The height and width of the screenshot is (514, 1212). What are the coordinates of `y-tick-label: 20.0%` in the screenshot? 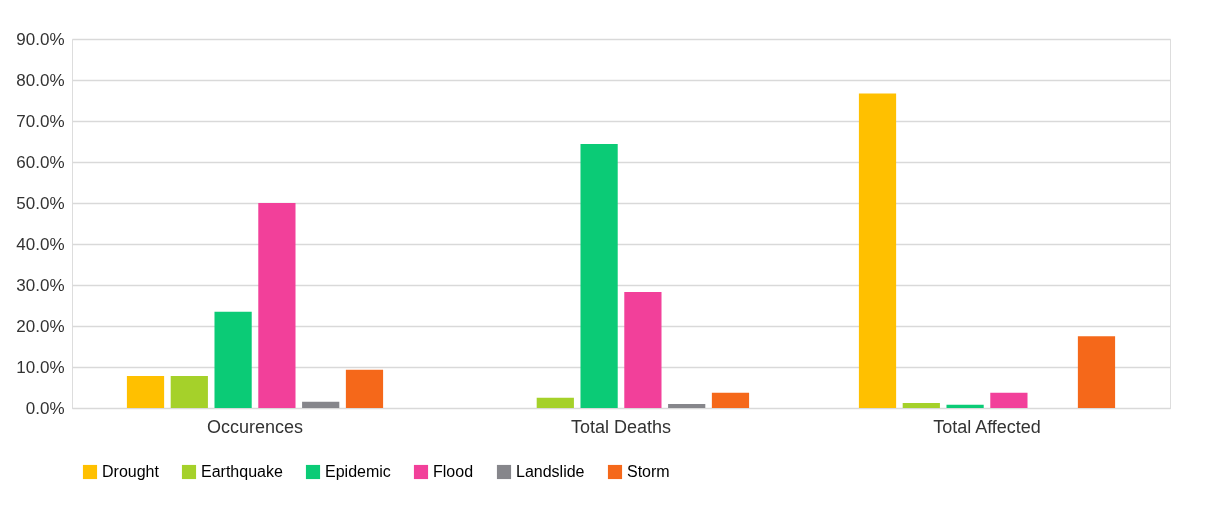 It's located at (40, 326).